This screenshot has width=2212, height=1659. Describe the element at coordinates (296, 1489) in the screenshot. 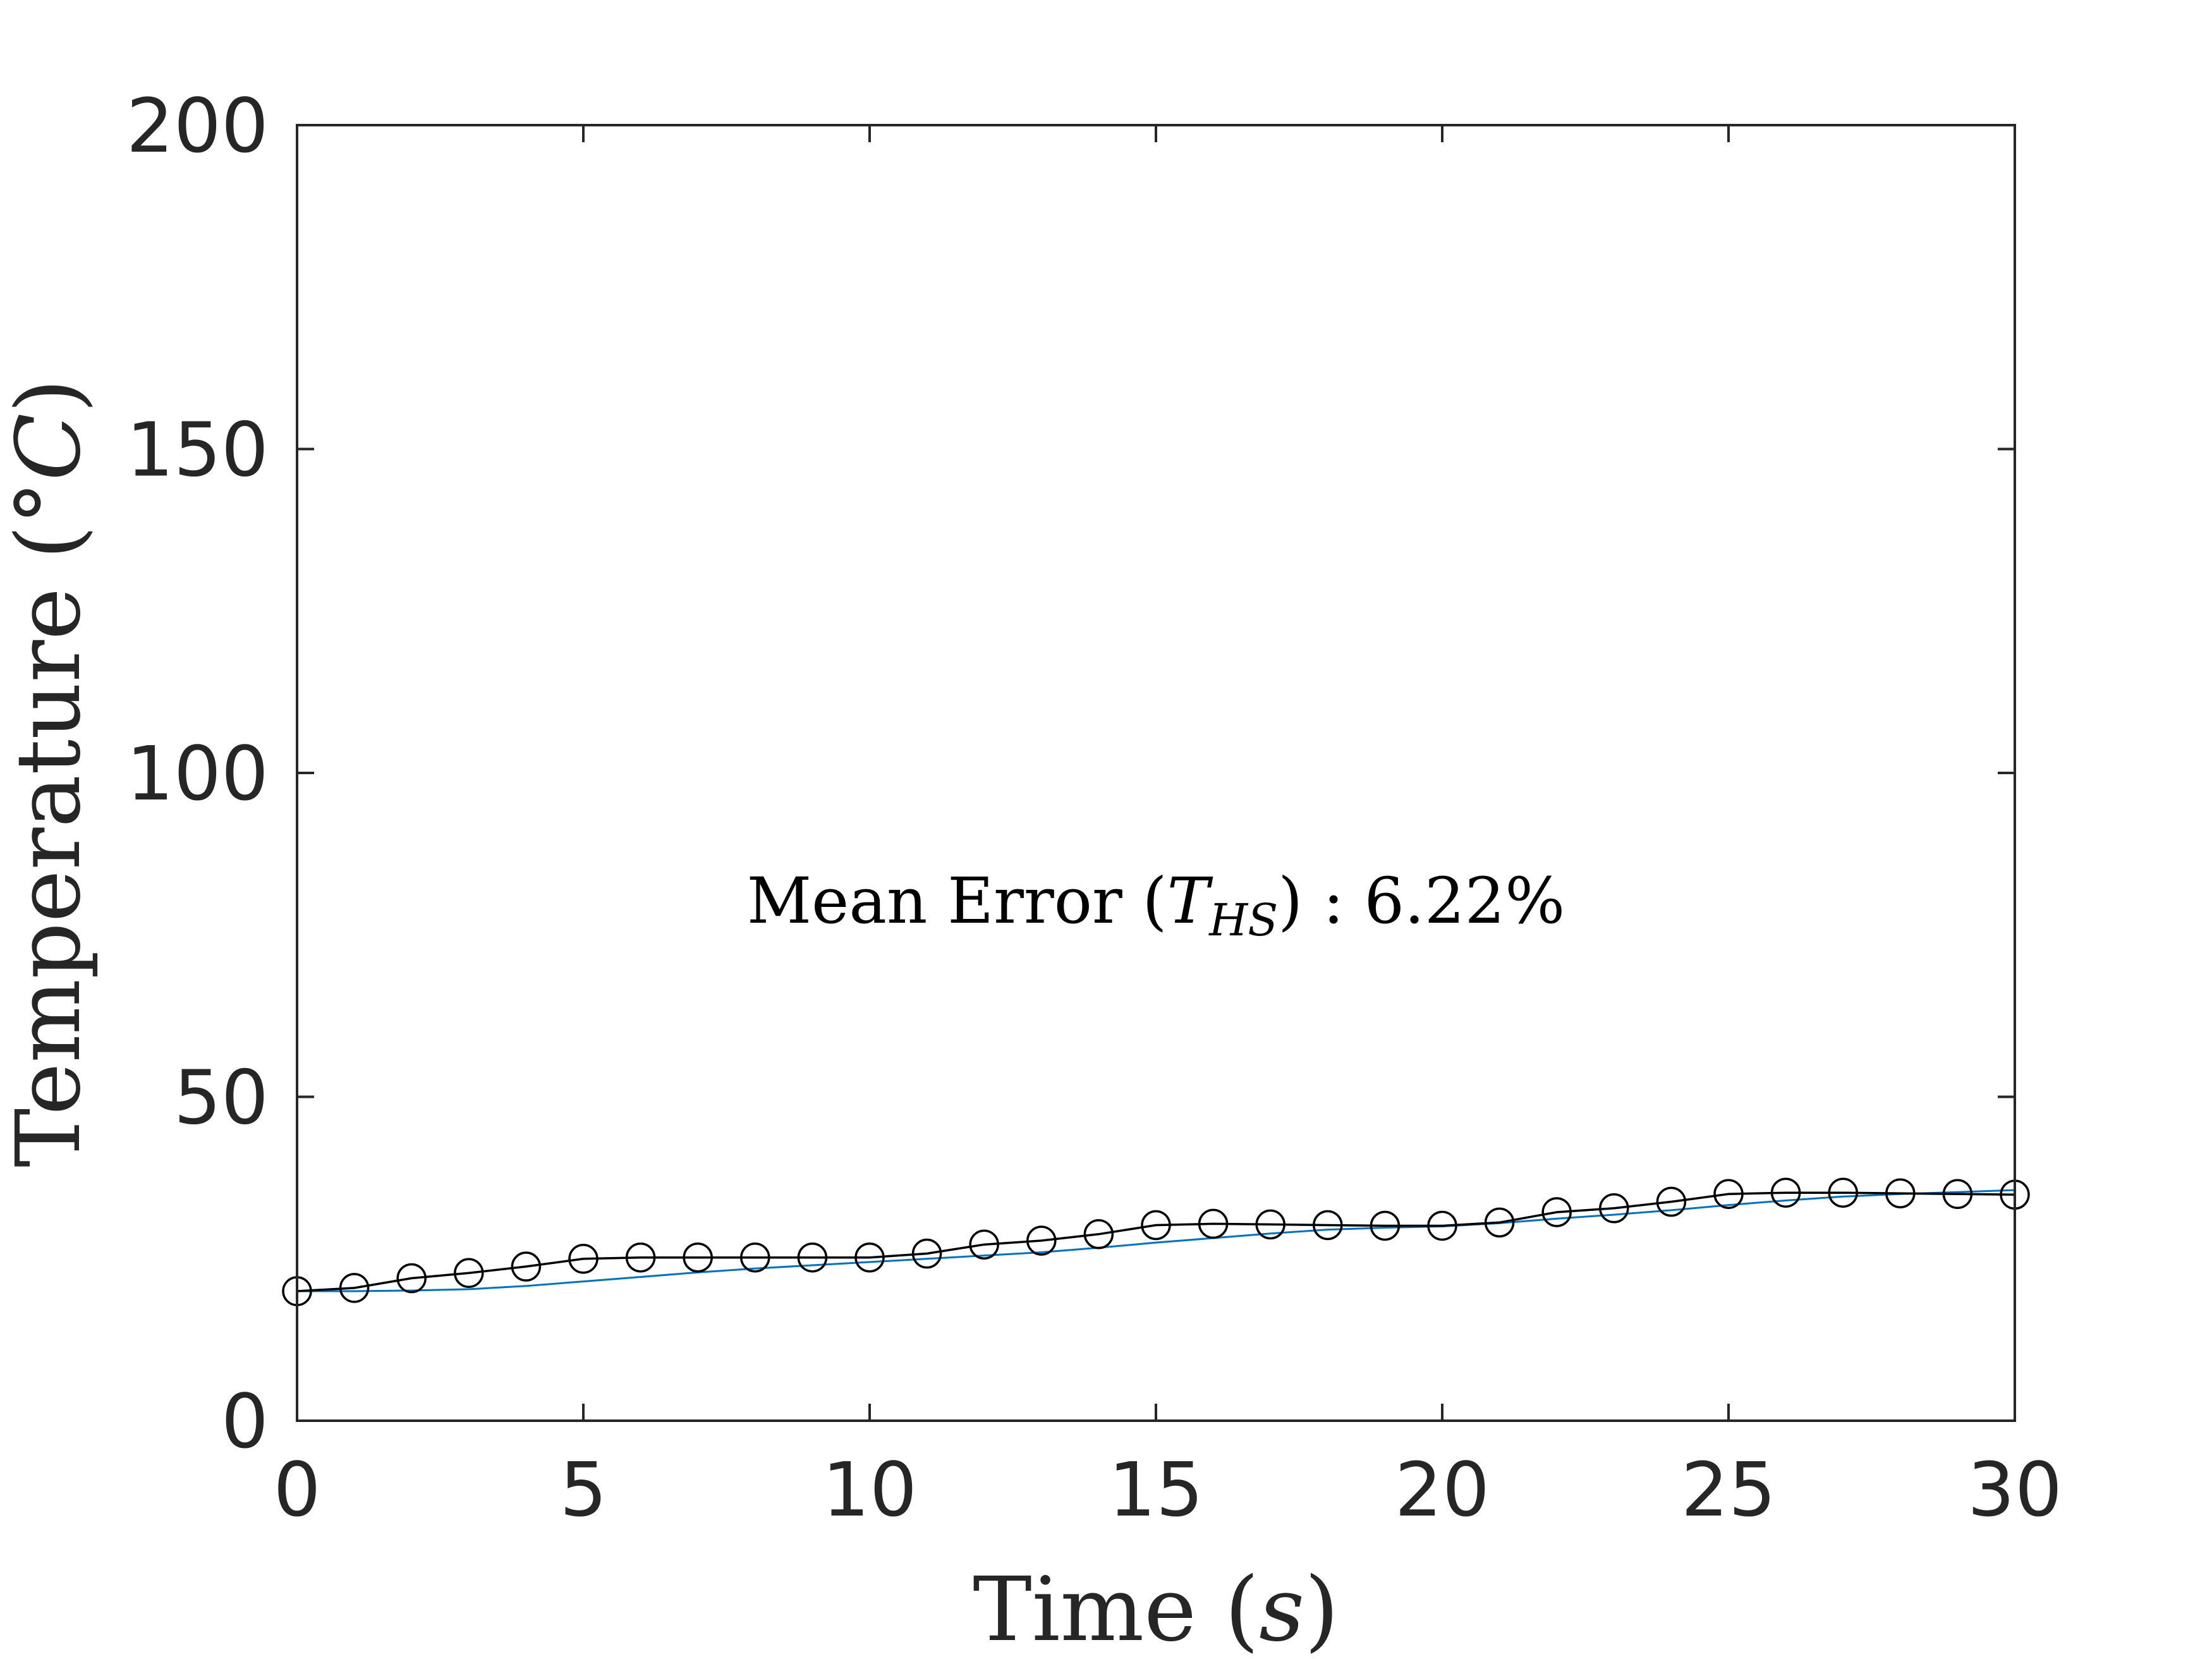

I see `x-tick-label: 0` at that location.